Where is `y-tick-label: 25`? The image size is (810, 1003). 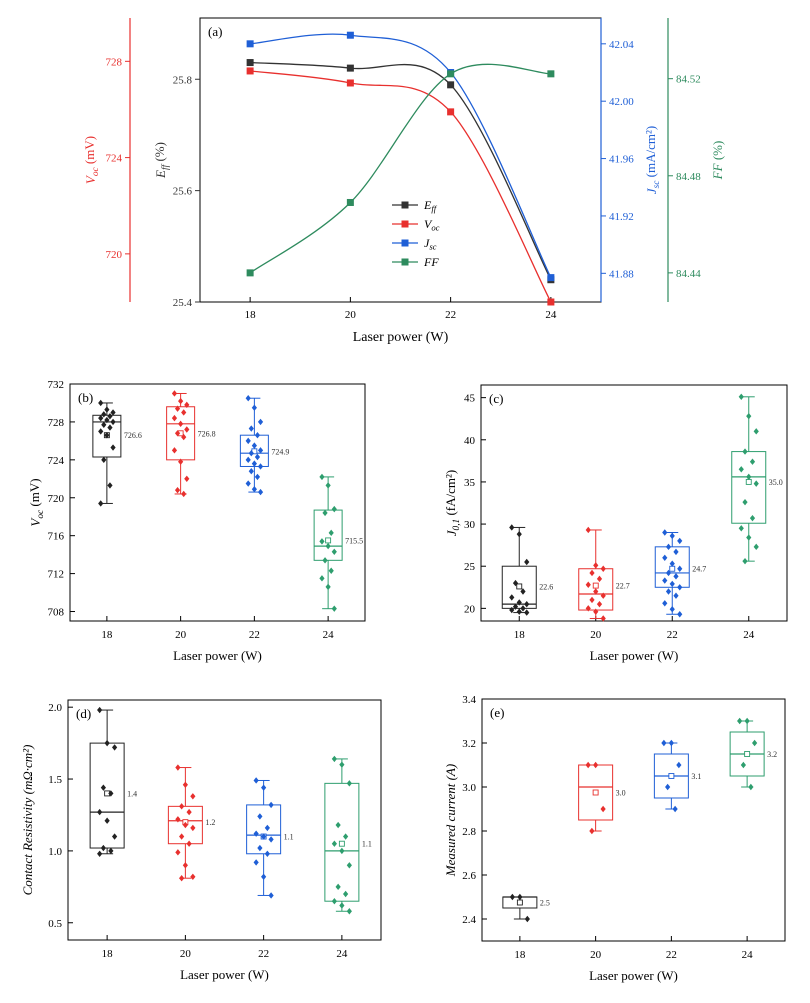 y-tick-label: 25 is located at coordinates (470, 567).